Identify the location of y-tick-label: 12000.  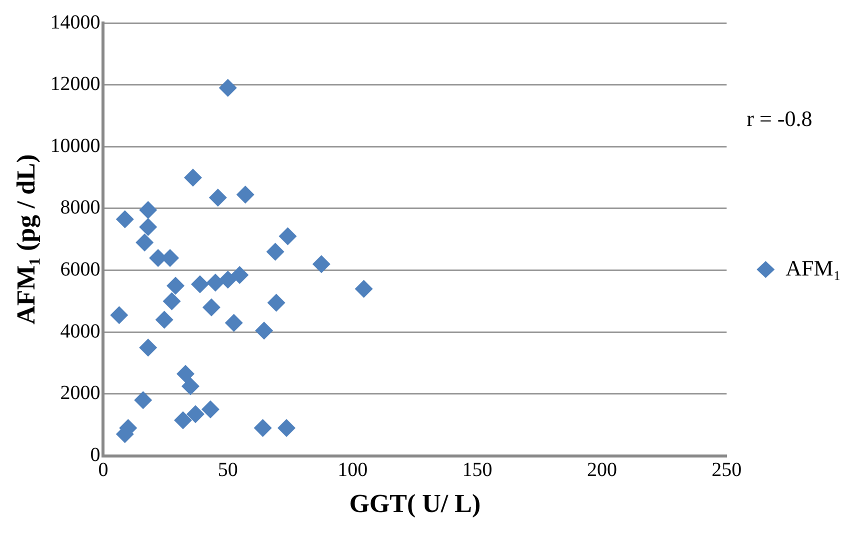
(75, 84).